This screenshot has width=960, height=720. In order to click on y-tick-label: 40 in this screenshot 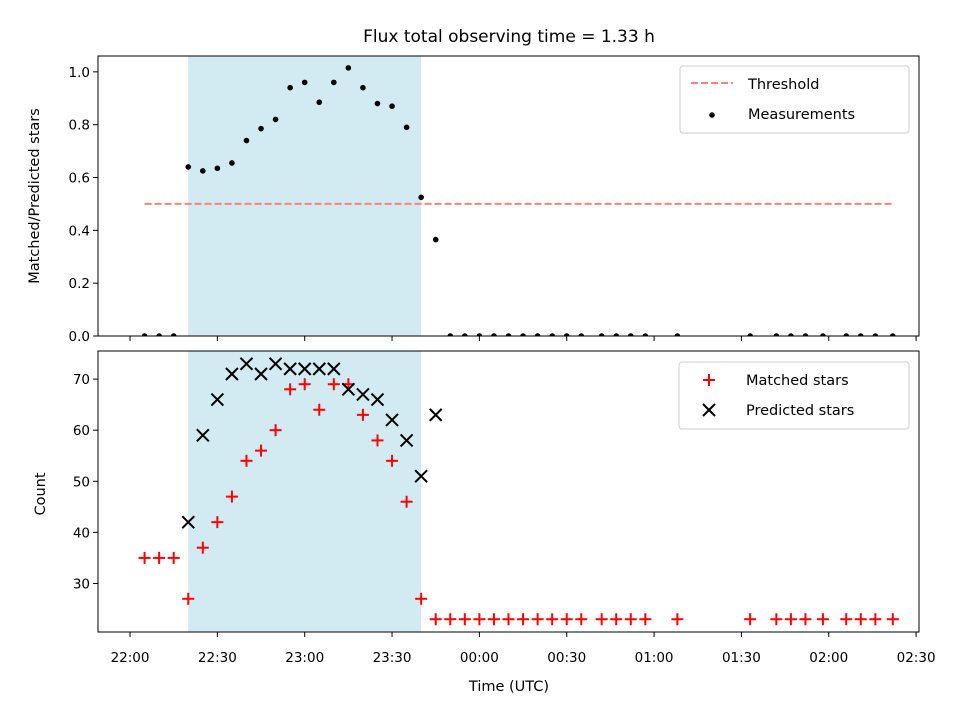, I will do `click(81, 533)`.